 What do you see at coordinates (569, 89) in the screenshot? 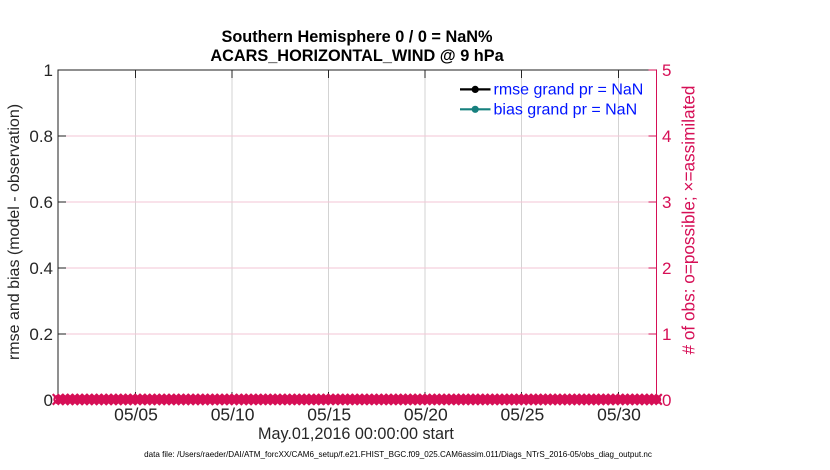
I see `svg-text: rmse grand pr = NaN` at bounding box center [569, 89].